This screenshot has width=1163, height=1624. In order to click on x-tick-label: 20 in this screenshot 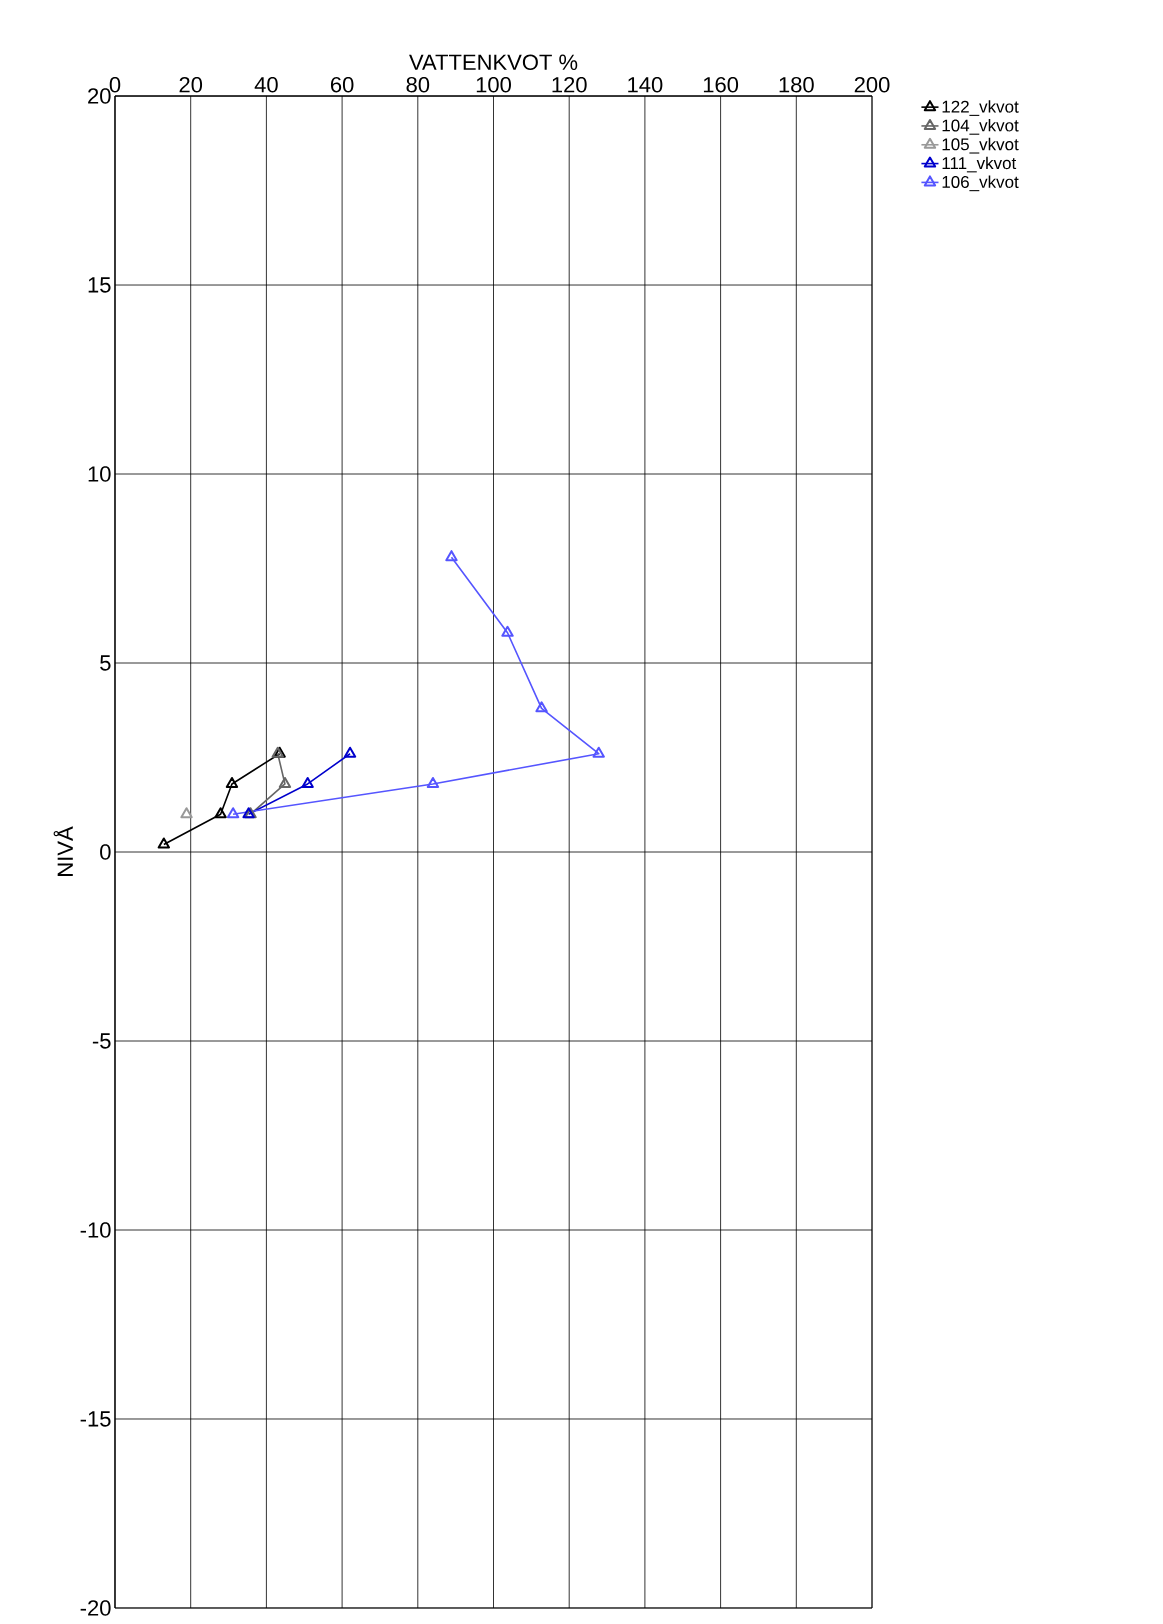, I will do `click(191, 84)`.